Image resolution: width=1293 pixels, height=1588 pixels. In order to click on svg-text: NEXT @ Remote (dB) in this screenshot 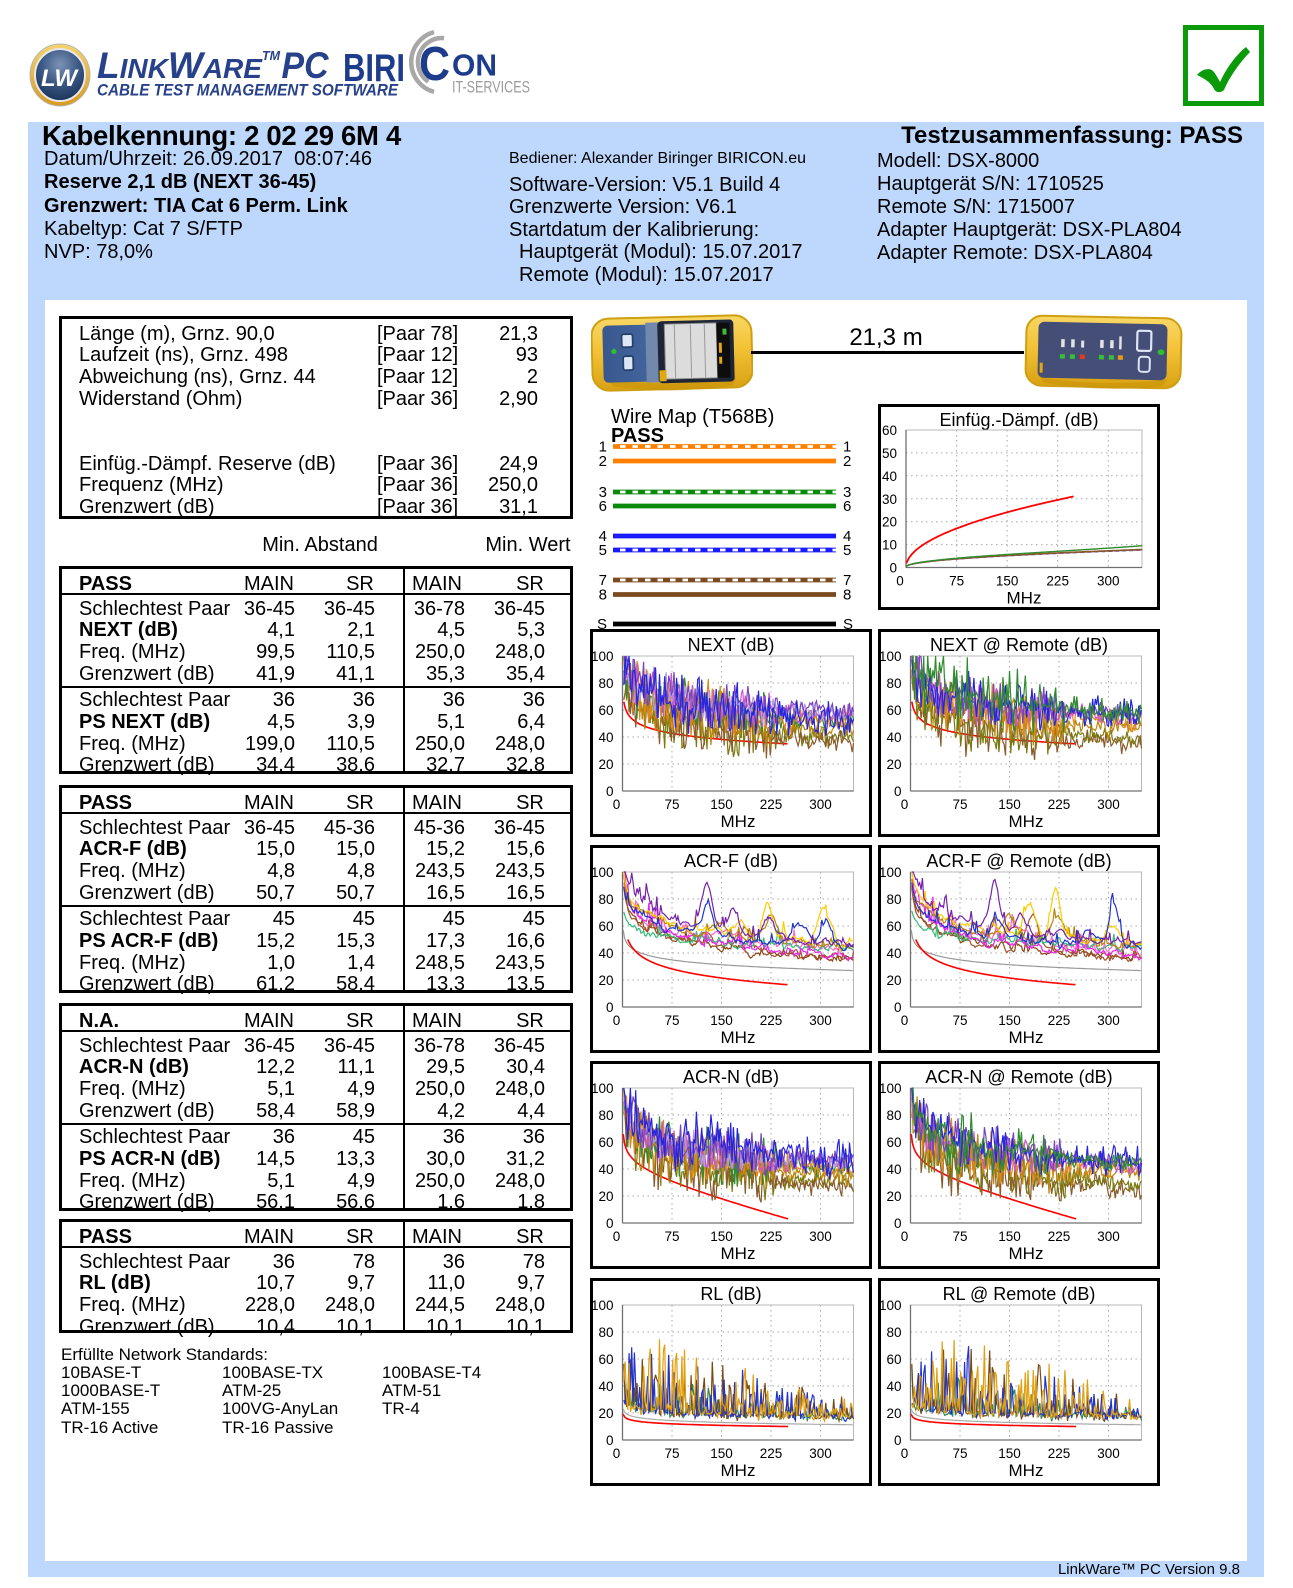, I will do `click(1019, 645)`.